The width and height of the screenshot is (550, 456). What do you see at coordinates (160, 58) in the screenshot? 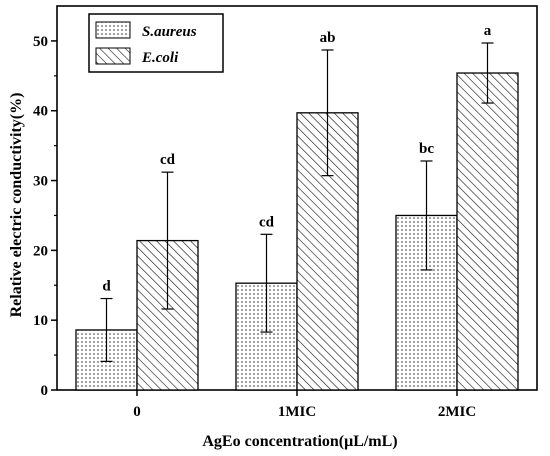
I see `legend-label-e-coli: E.coli` at bounding box center [160, 58].